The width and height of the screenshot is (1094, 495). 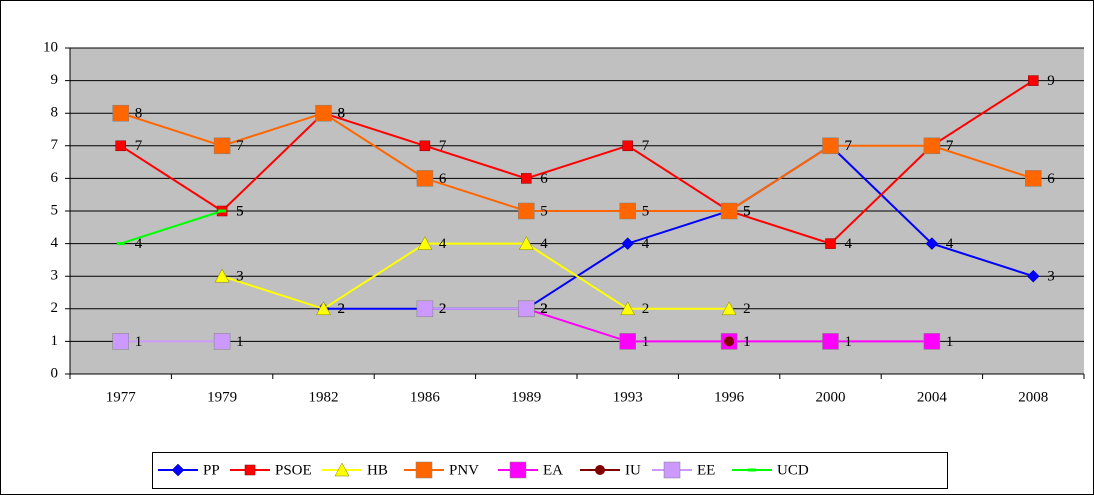 I want to click on y-tick-label: 0, so click(x=55, y=373).